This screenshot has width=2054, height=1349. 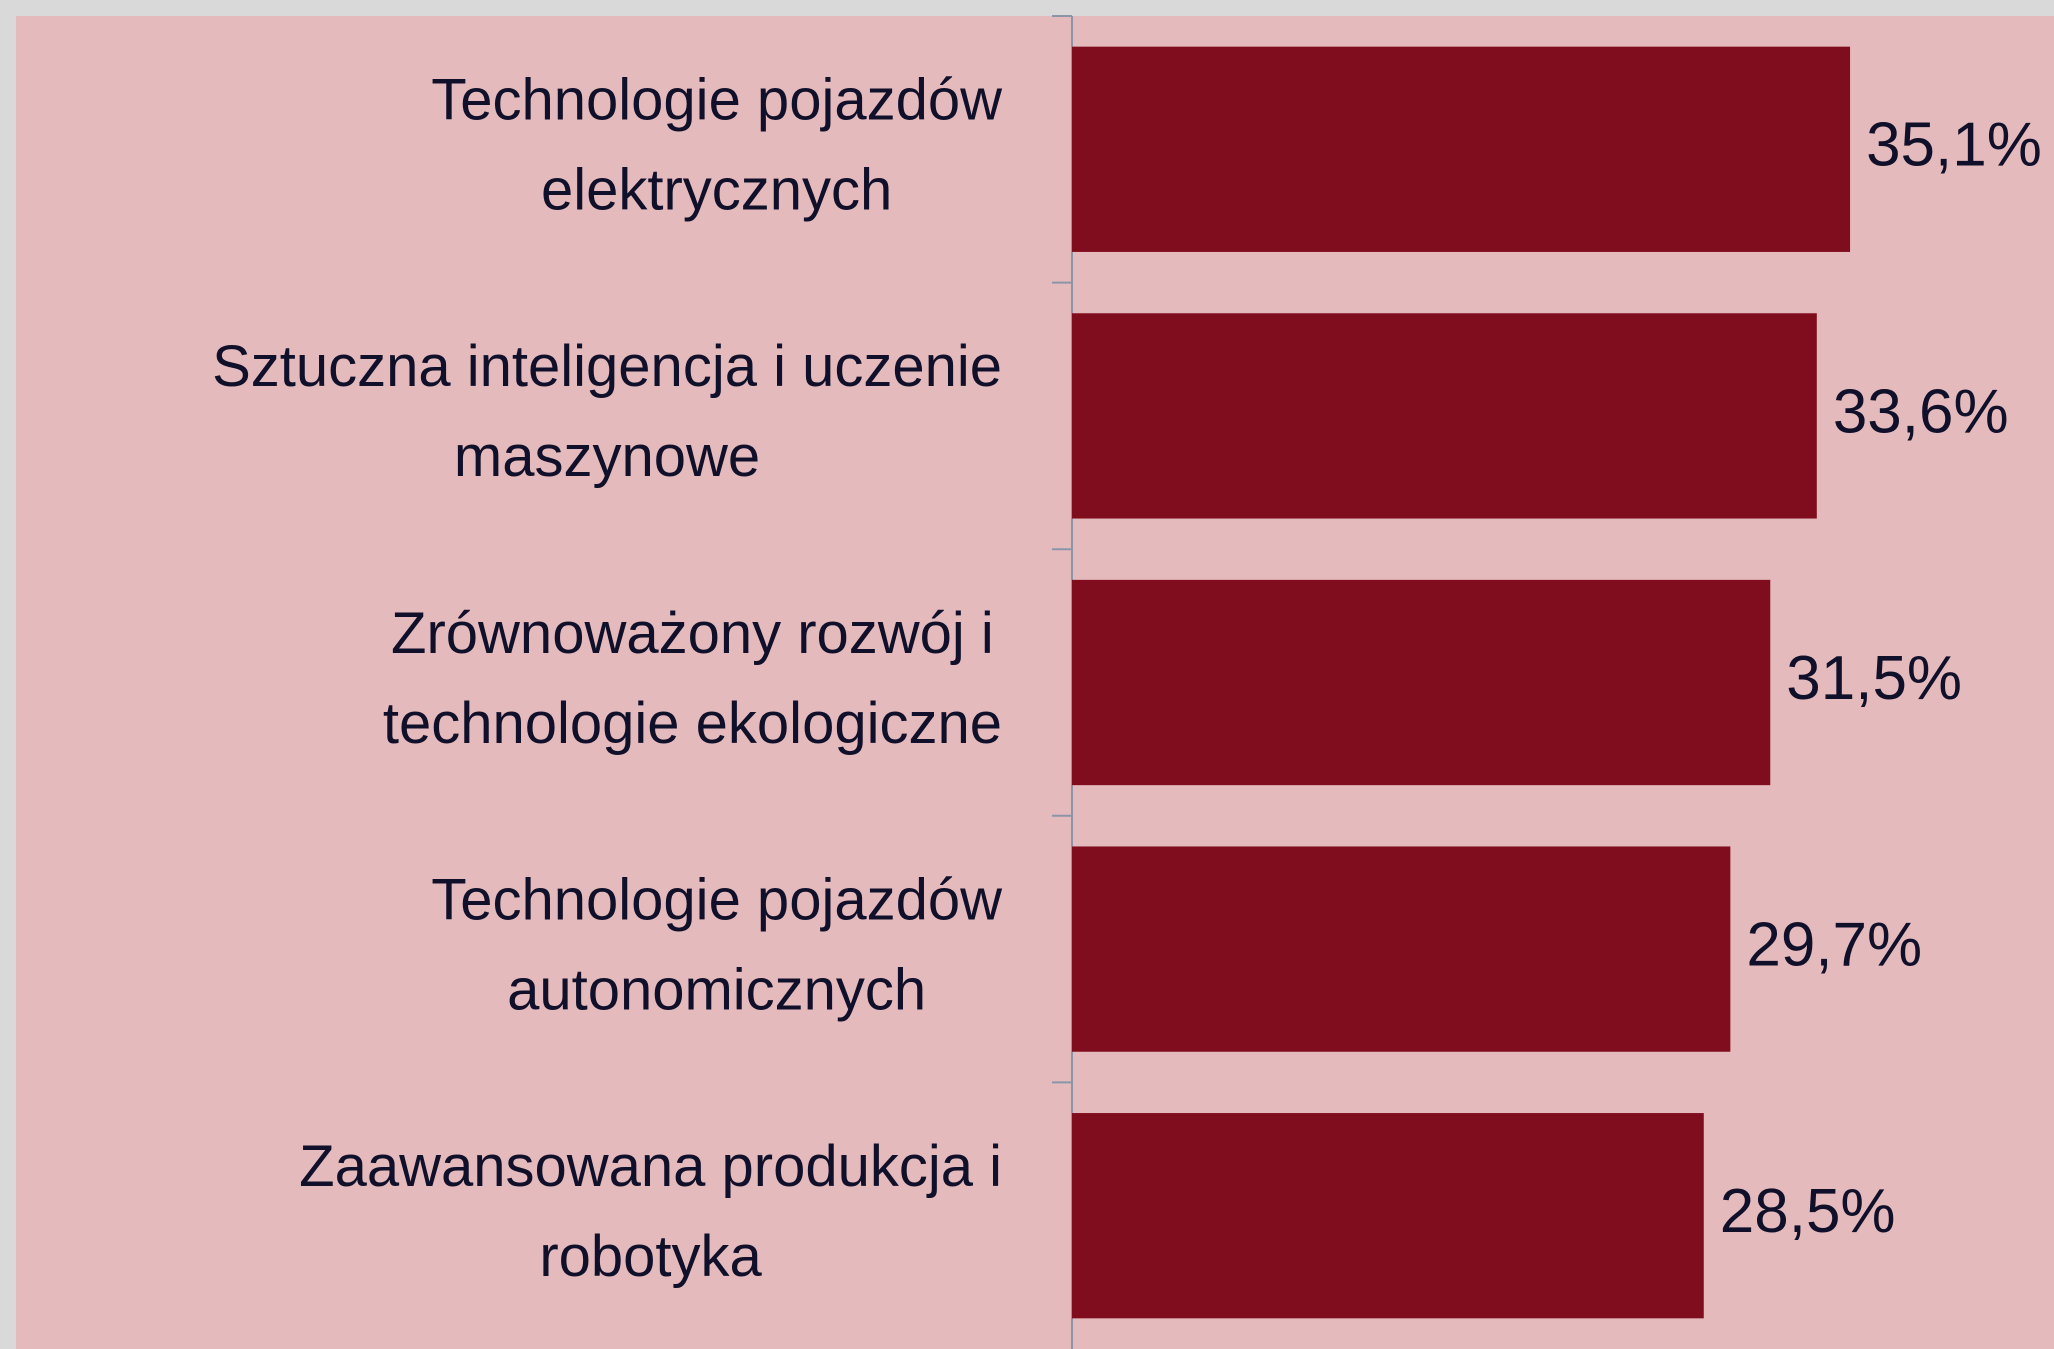 What do you see at coordinates (650, 1166) in the screenshot?
I see `category-label: Zaawansowana produkcja i` at bounding box center [650, 1166].